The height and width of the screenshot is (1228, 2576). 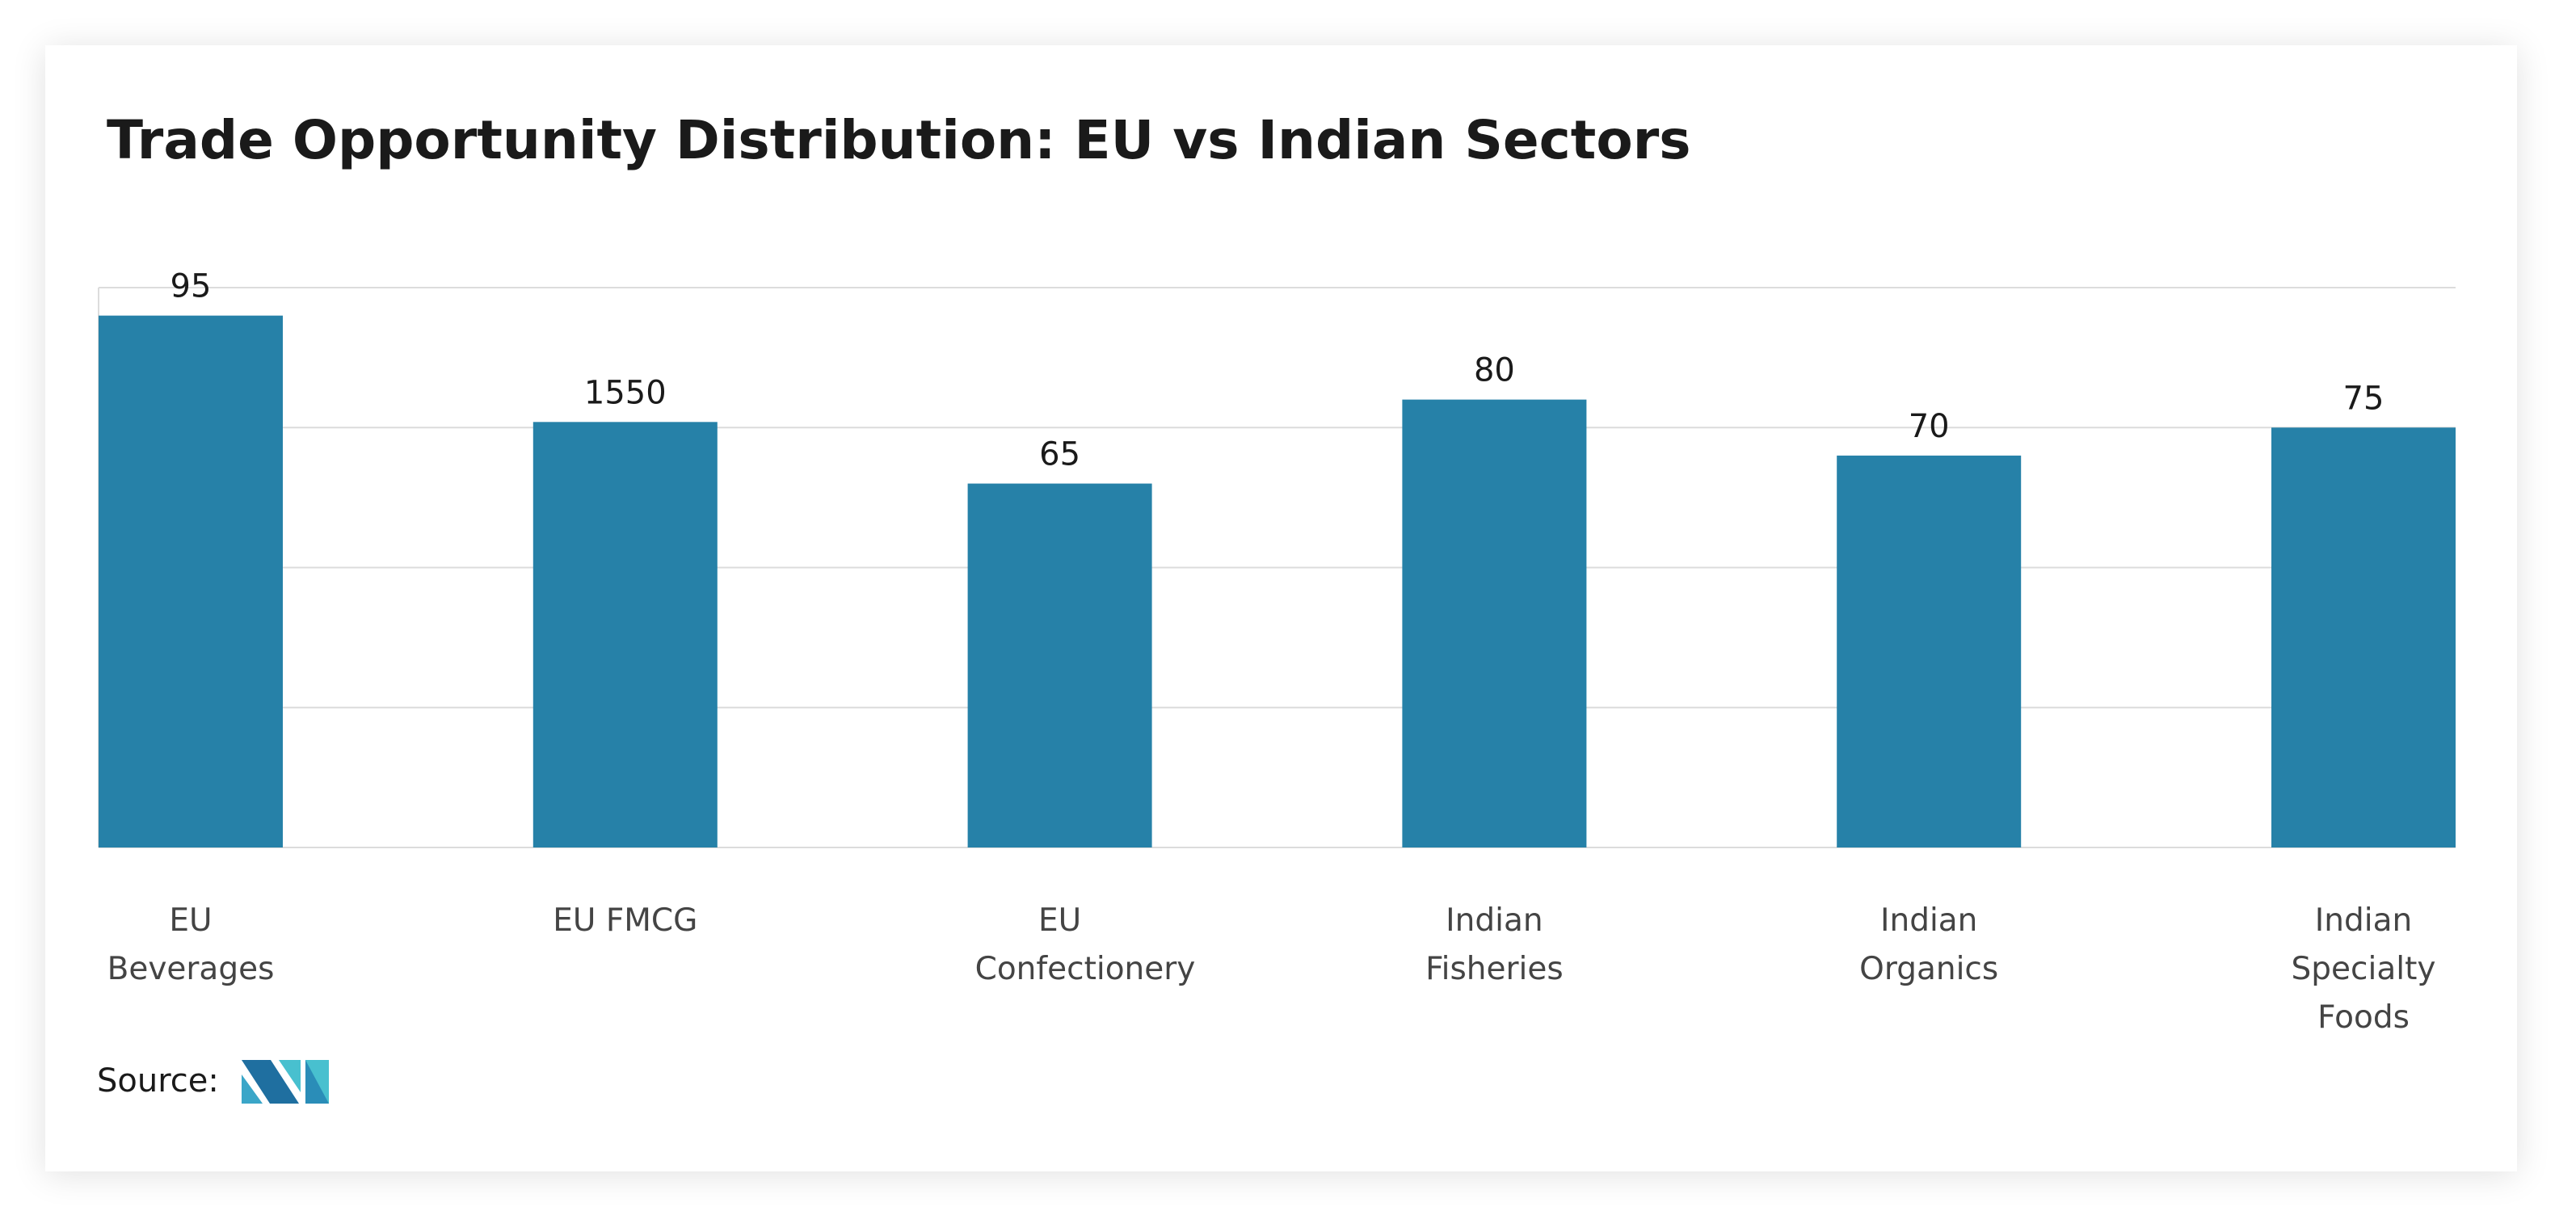 I want to click on x-tick-label: EU FMCG, so click(x=625, y=920).